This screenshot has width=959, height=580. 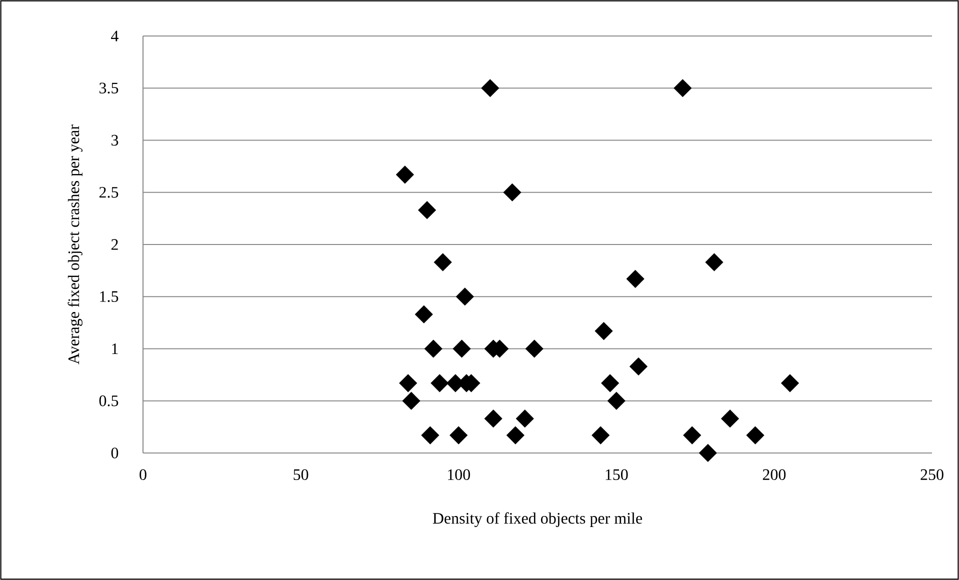 What do you see at coordinates (114, 453) in the screenshot?
I see `y-tick-label: 0` at bounding box center [114, 453].